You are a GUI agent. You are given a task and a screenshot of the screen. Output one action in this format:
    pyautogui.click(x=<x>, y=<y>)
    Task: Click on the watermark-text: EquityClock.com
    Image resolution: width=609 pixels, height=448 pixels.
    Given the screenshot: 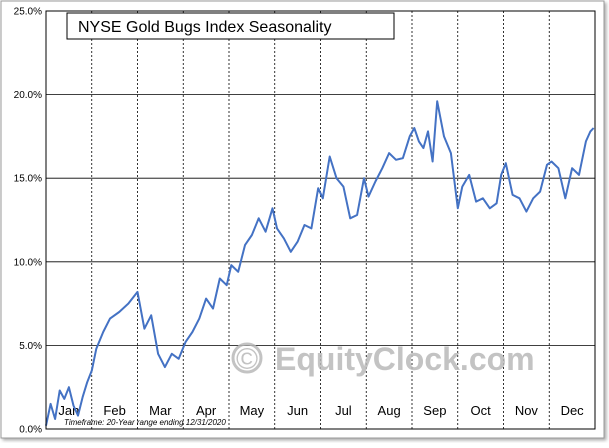 What is the action you would take?
    pyautogui.click(x=405, y=359)
    